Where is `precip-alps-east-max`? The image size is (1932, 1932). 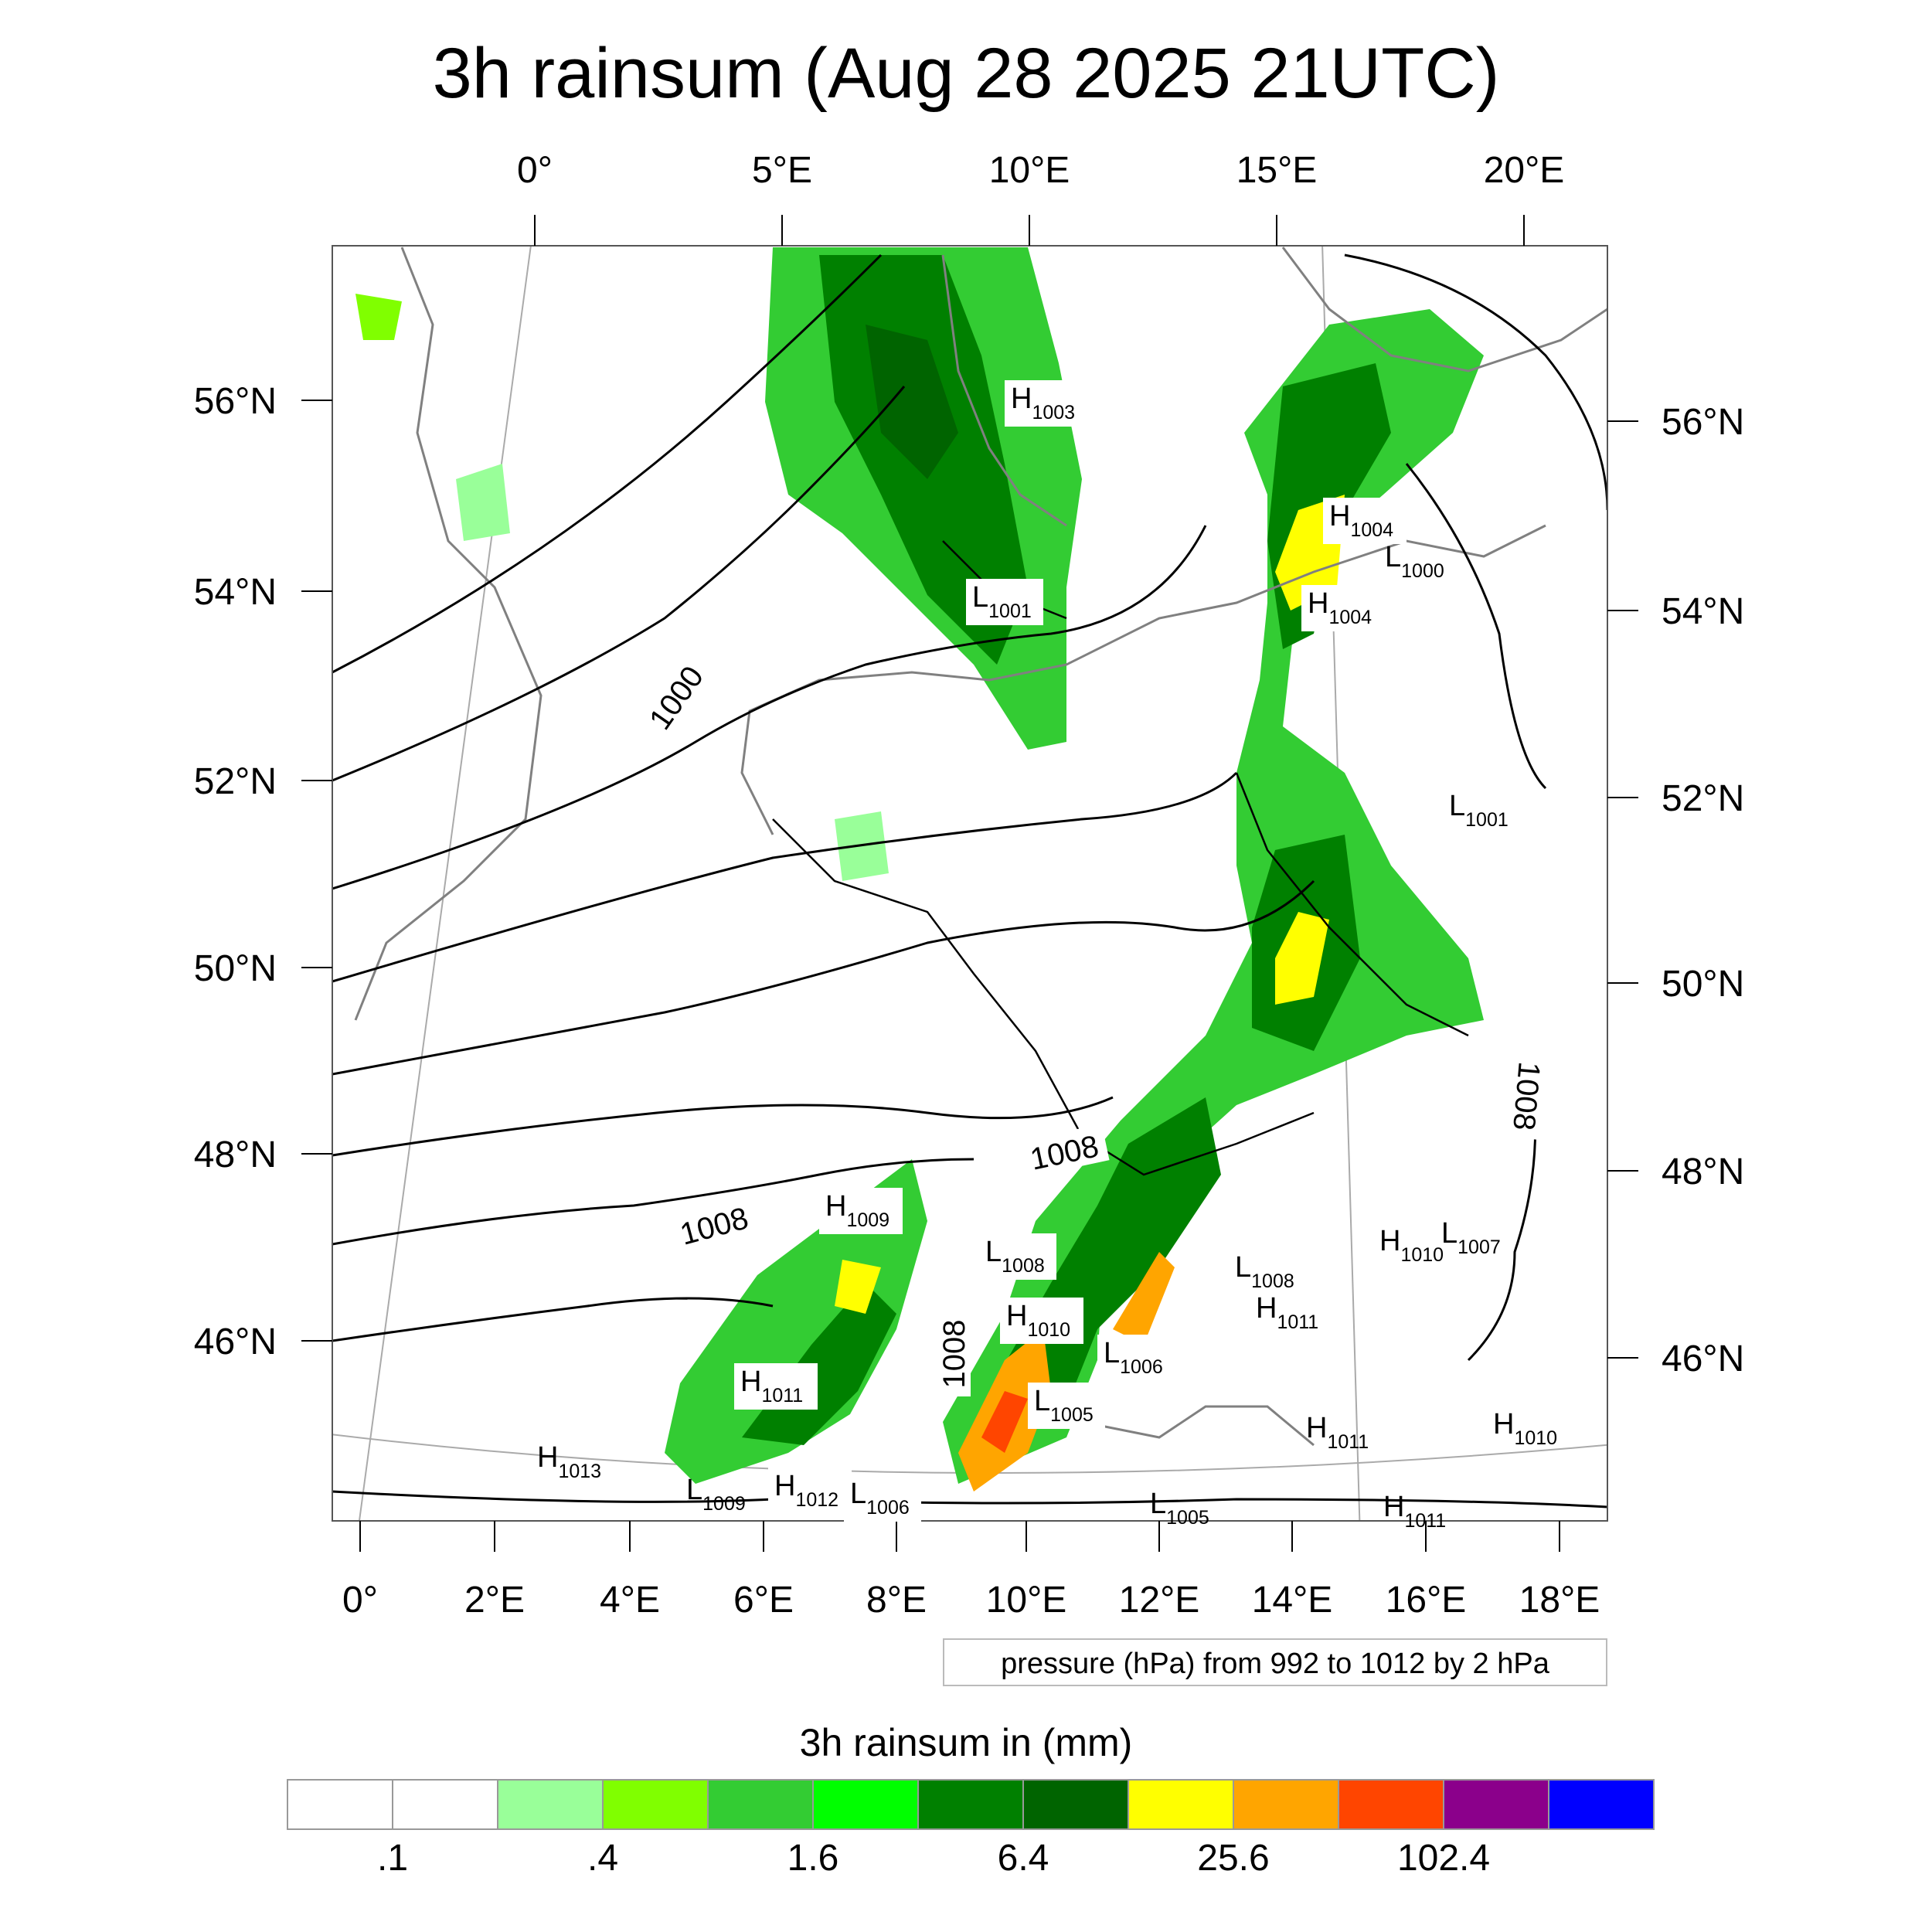
precip-alps-east-max is located at coordinates (1144, 1298).